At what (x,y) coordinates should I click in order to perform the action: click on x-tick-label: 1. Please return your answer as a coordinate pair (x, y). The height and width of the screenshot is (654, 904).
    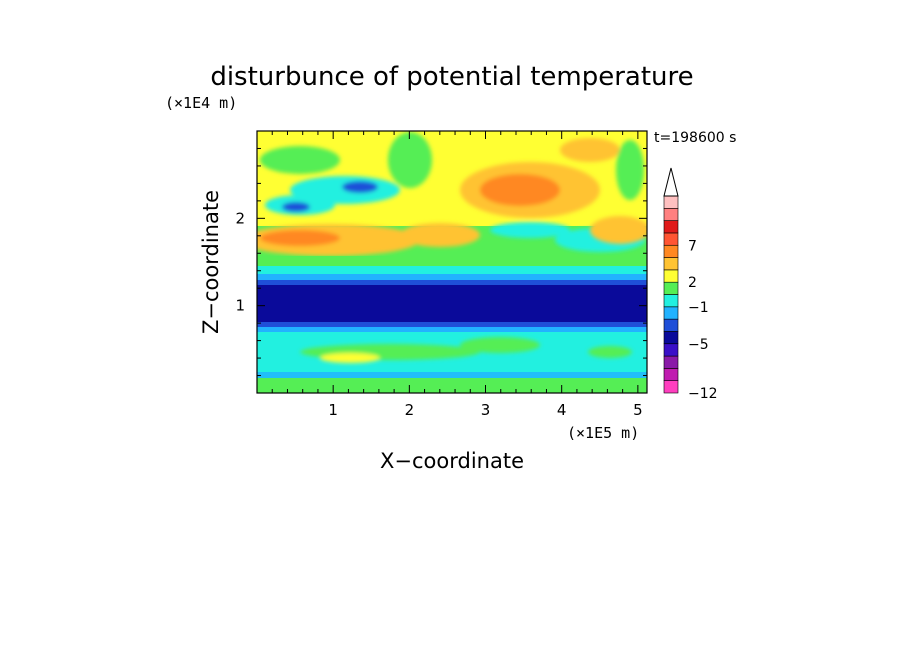
    Looking at the image, I should click on (333, 410).